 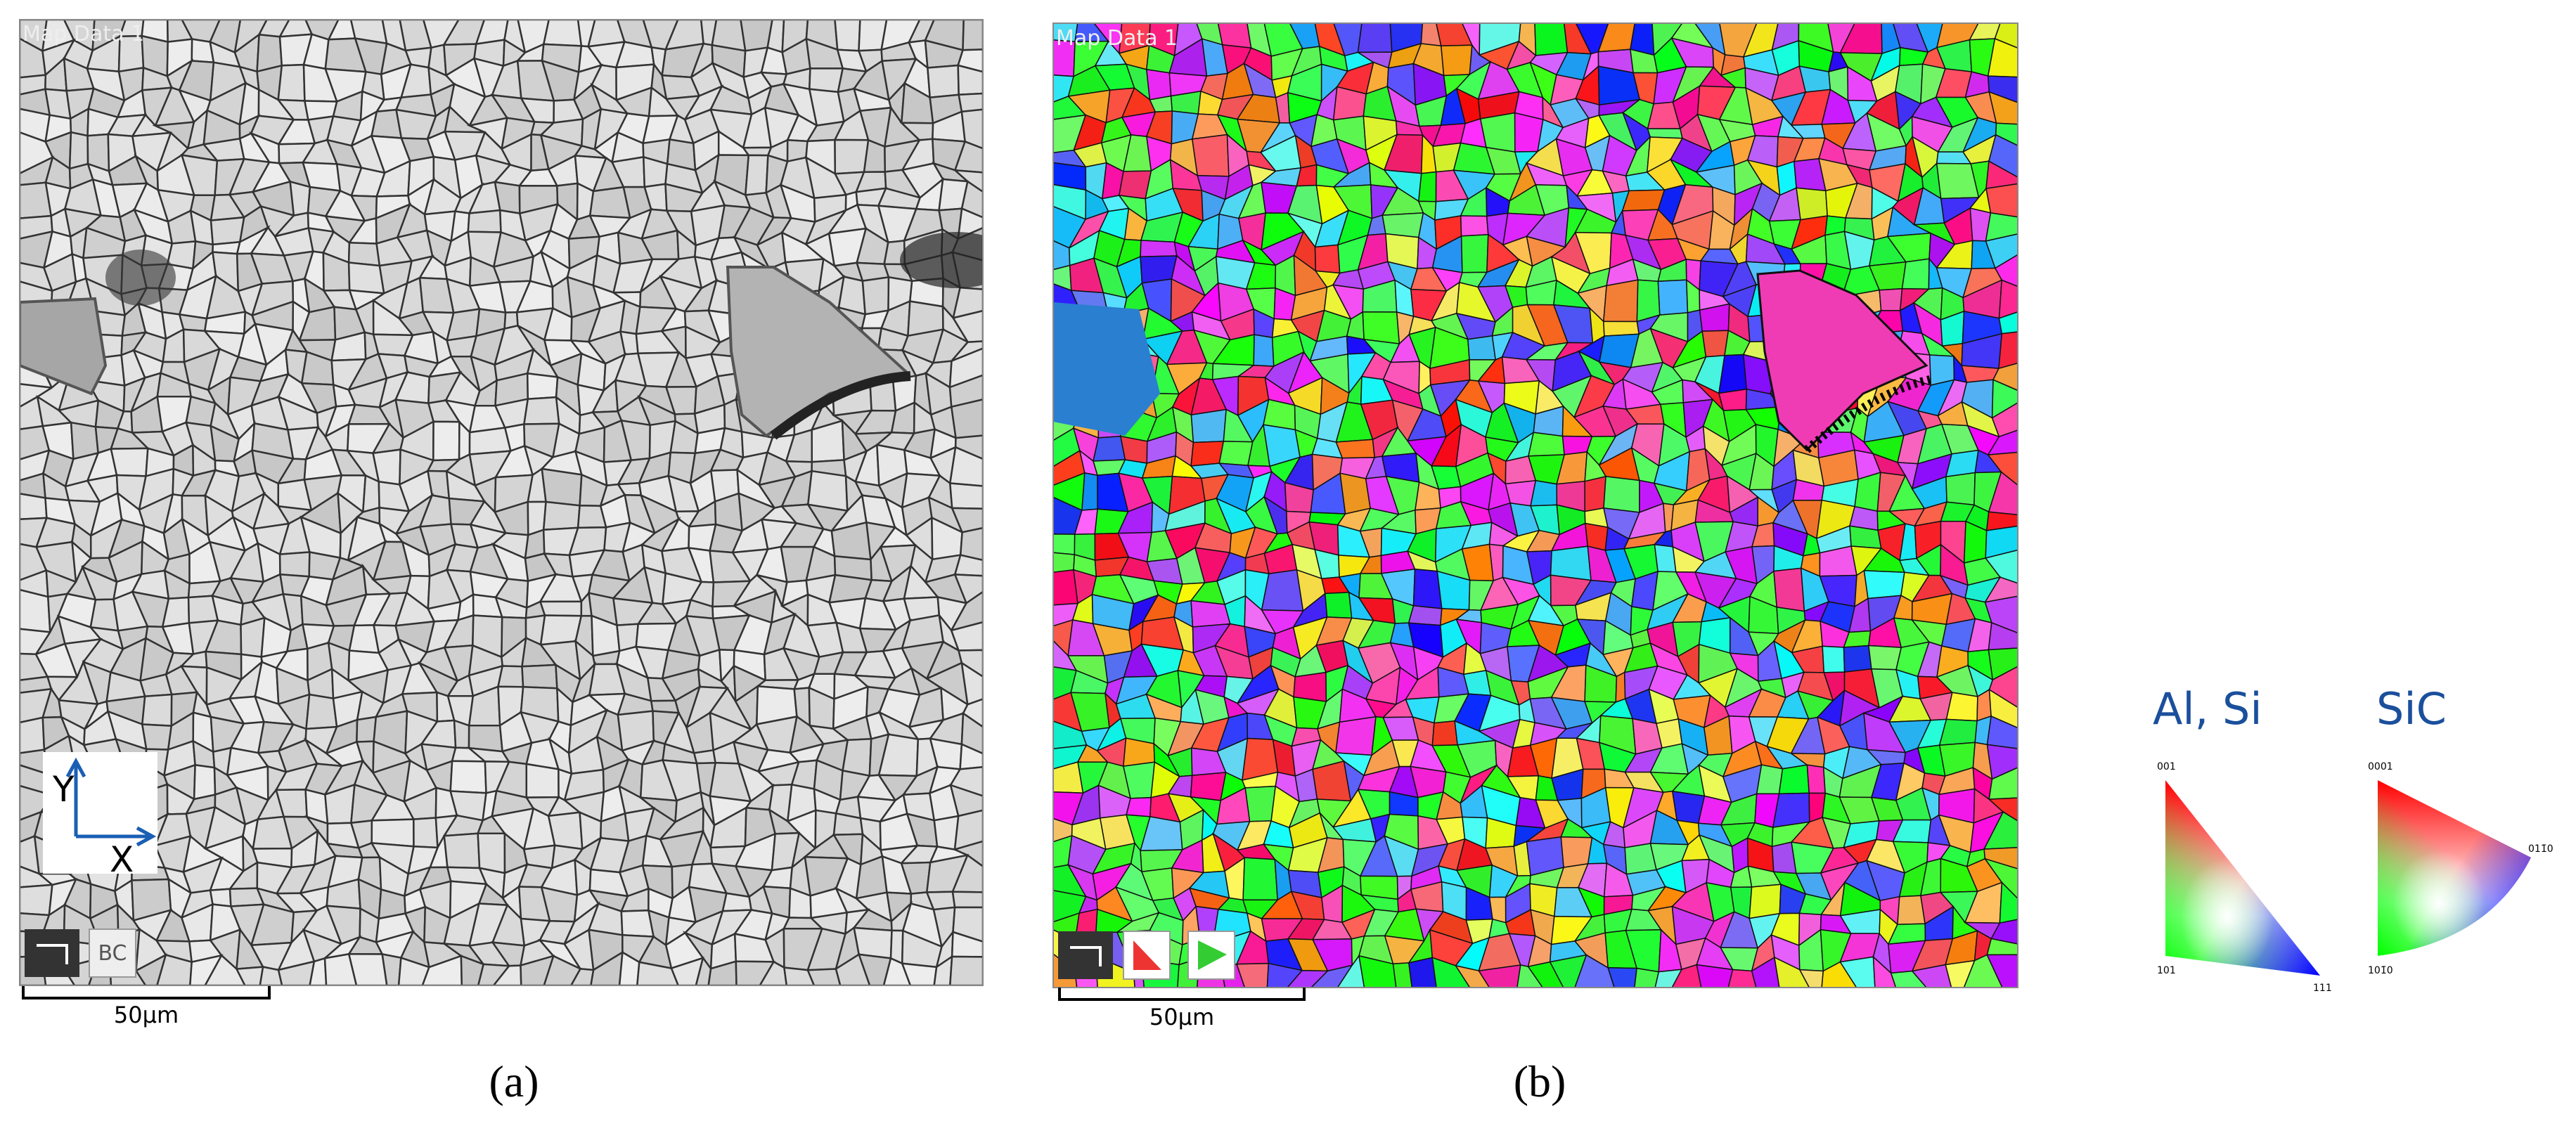 I want to click on ipf-sector, so click(x=2454, y=868).